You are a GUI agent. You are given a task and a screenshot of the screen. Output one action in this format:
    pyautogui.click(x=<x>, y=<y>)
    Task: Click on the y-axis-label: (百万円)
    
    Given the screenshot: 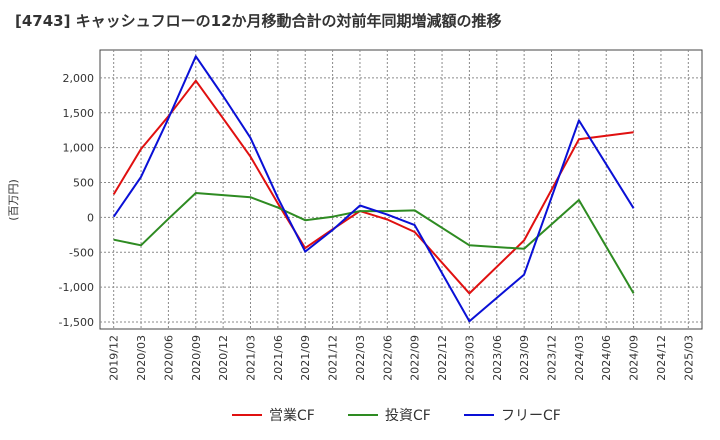 What is the action you would take?
    pyautogui.click(x=13, y=200)
    